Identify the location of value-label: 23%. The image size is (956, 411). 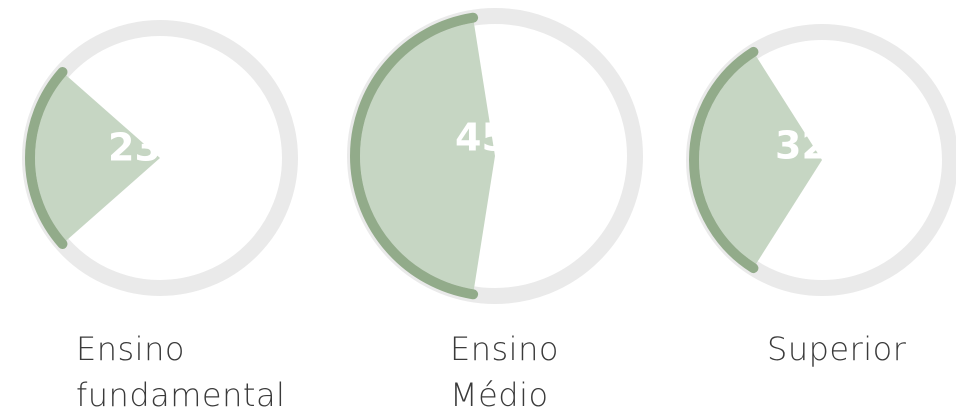
(153, 148).